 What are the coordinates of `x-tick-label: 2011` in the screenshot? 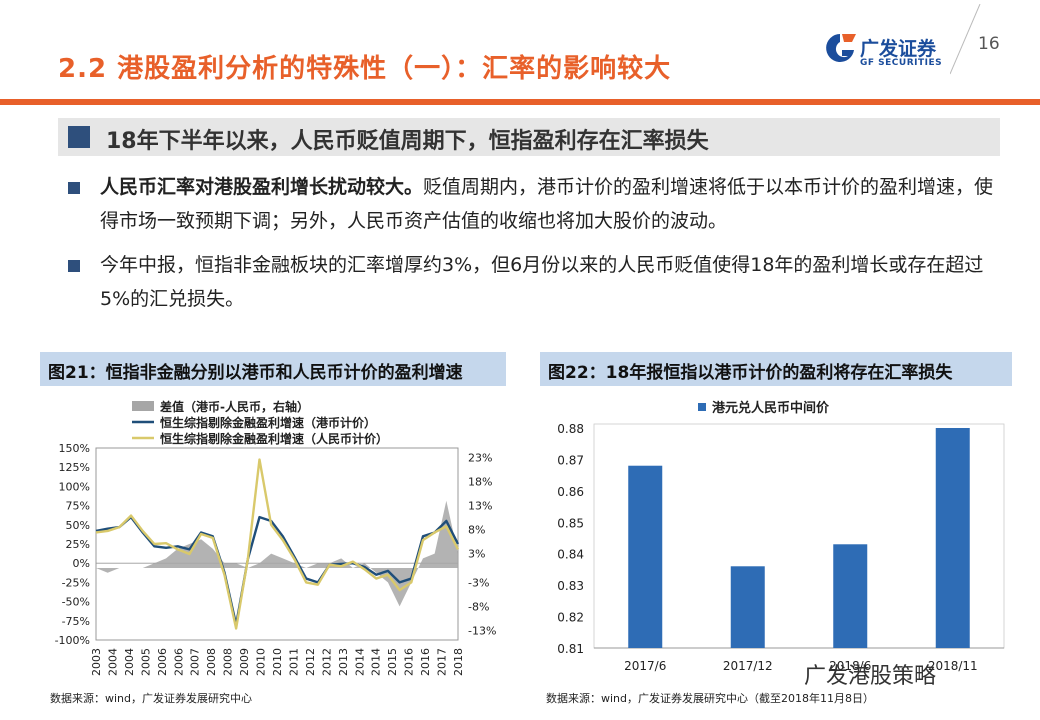 It's located at (293, 662).